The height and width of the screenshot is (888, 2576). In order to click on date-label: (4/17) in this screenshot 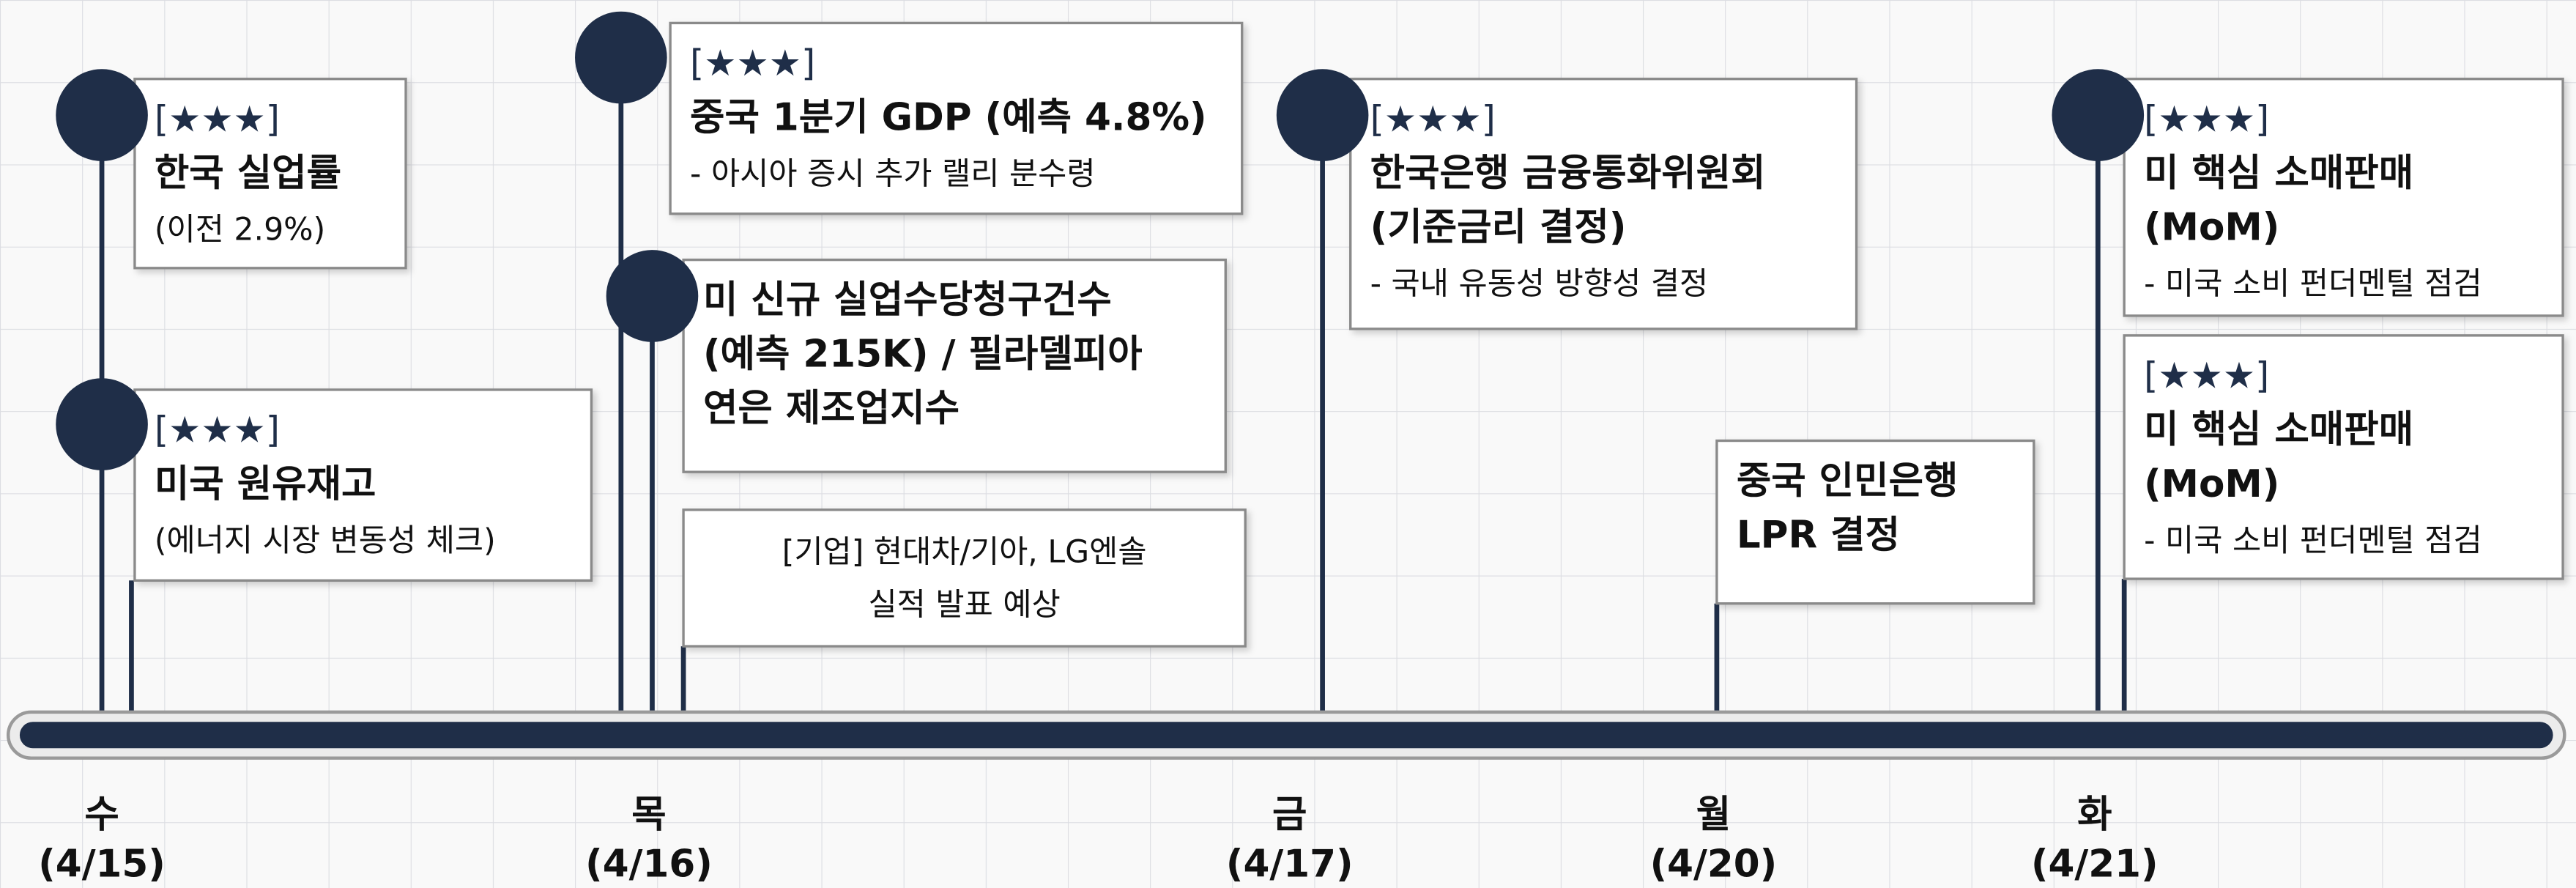, I will do `click(1290, 864)`.